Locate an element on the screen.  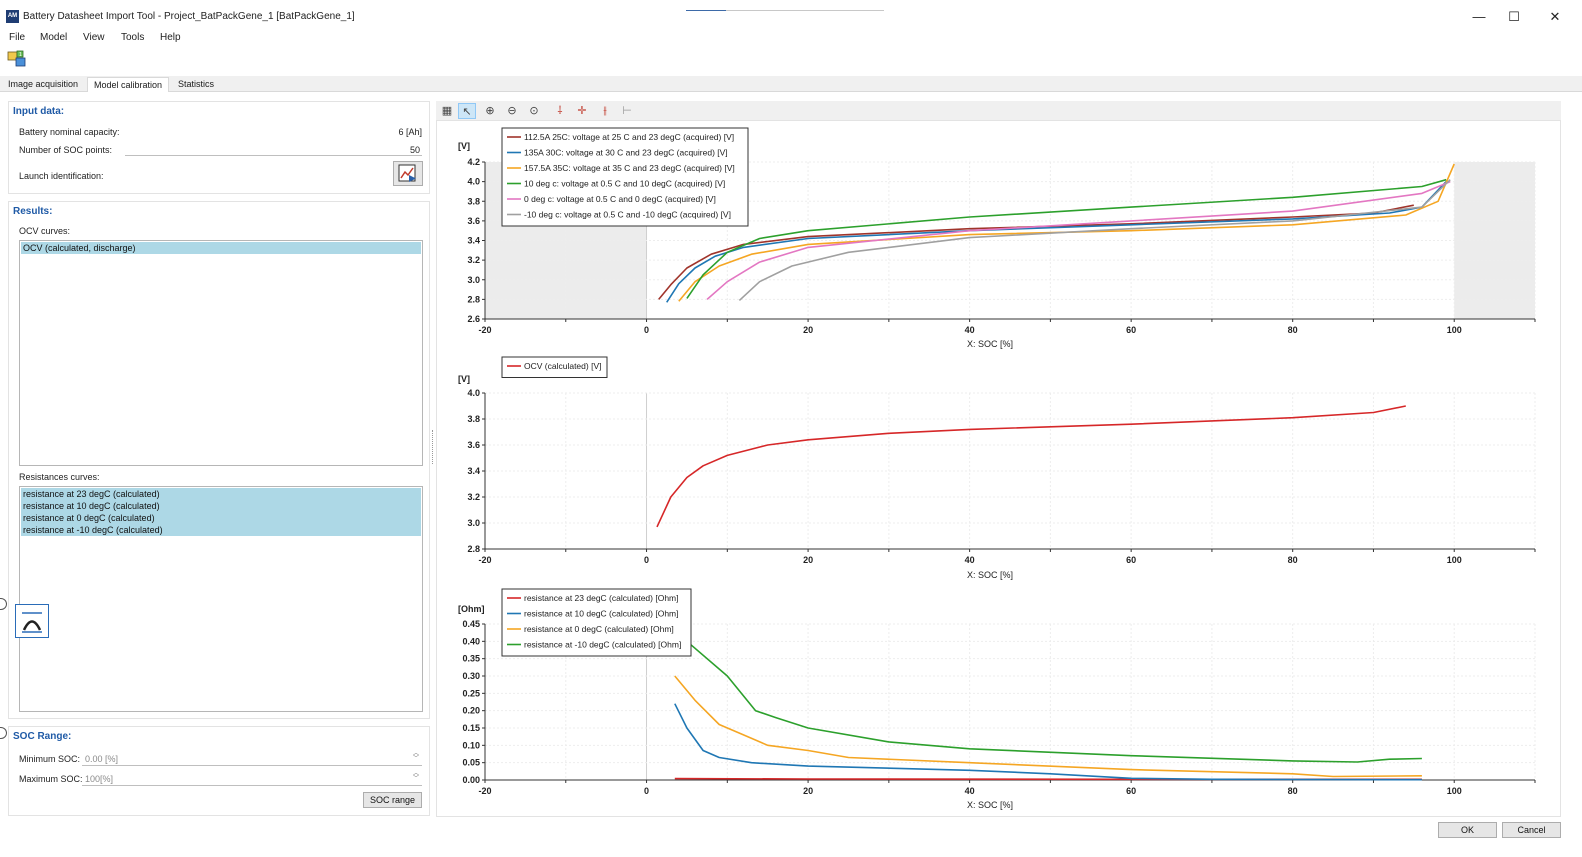
y-tick-label: 0.25 is located at coordinates (471, 693).